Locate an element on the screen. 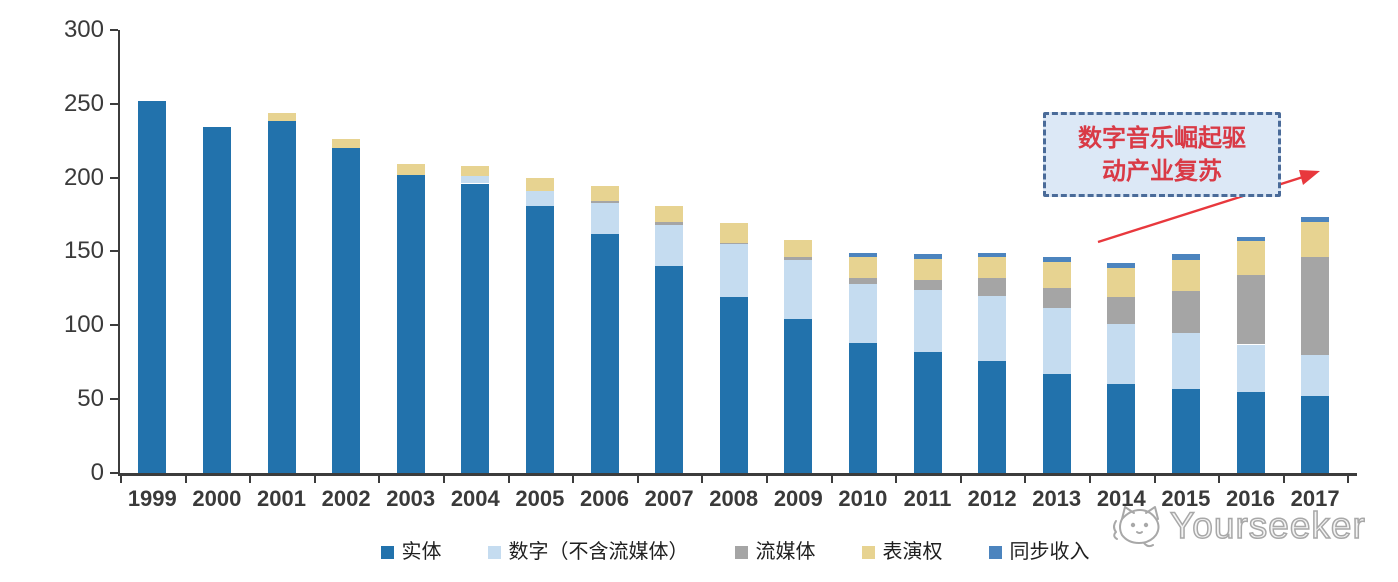  bar-group-2004 is located at coordinates (475, 236).